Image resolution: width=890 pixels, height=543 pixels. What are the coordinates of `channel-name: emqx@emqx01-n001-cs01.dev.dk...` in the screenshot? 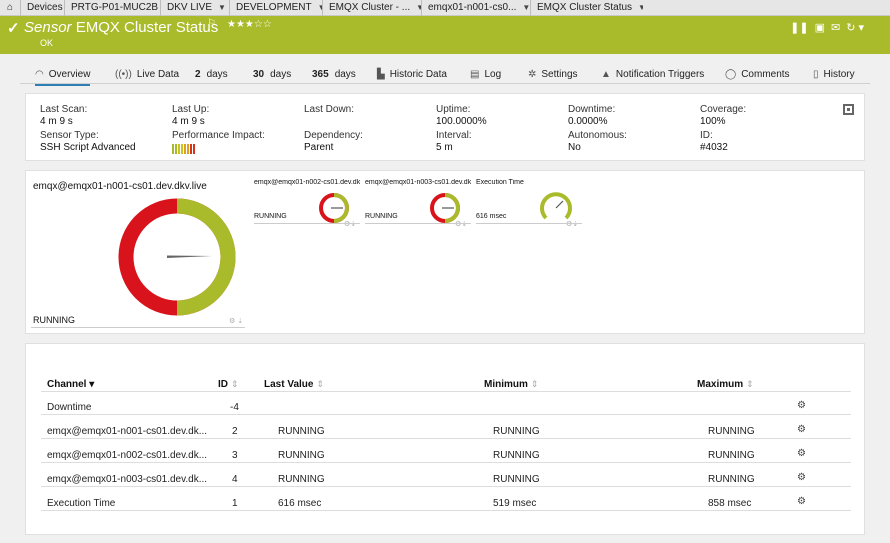 It's located at (127, 431).